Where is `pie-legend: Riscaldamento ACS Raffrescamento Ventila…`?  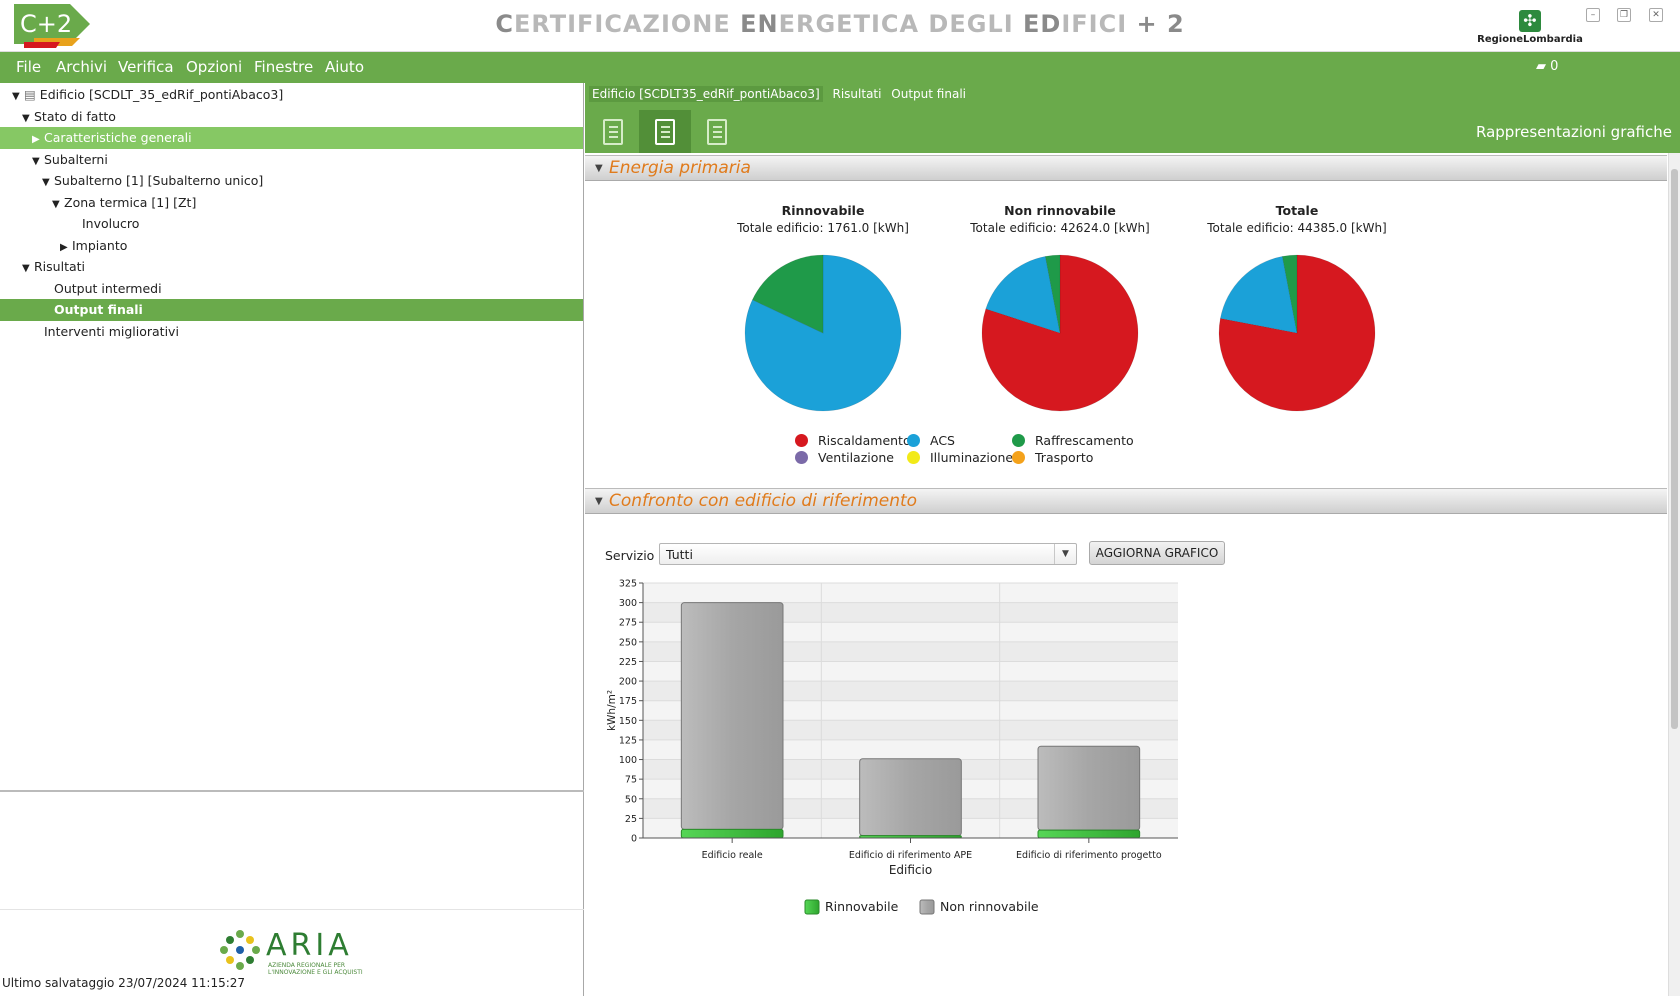 pie-legend: Riscaldamento ACS Raffrescamento Ventila… is located at coordinates (965, 453).